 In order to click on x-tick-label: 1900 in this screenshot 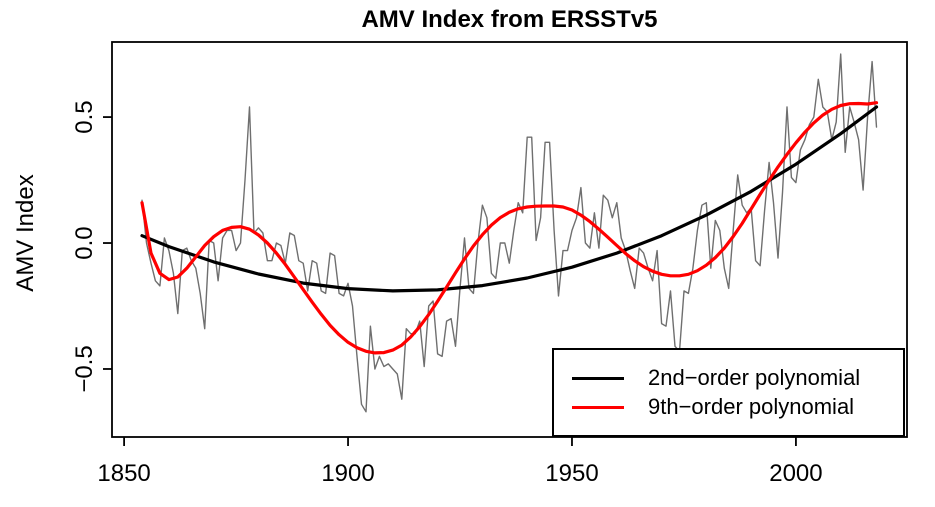, I will do `click(347, 473)`.